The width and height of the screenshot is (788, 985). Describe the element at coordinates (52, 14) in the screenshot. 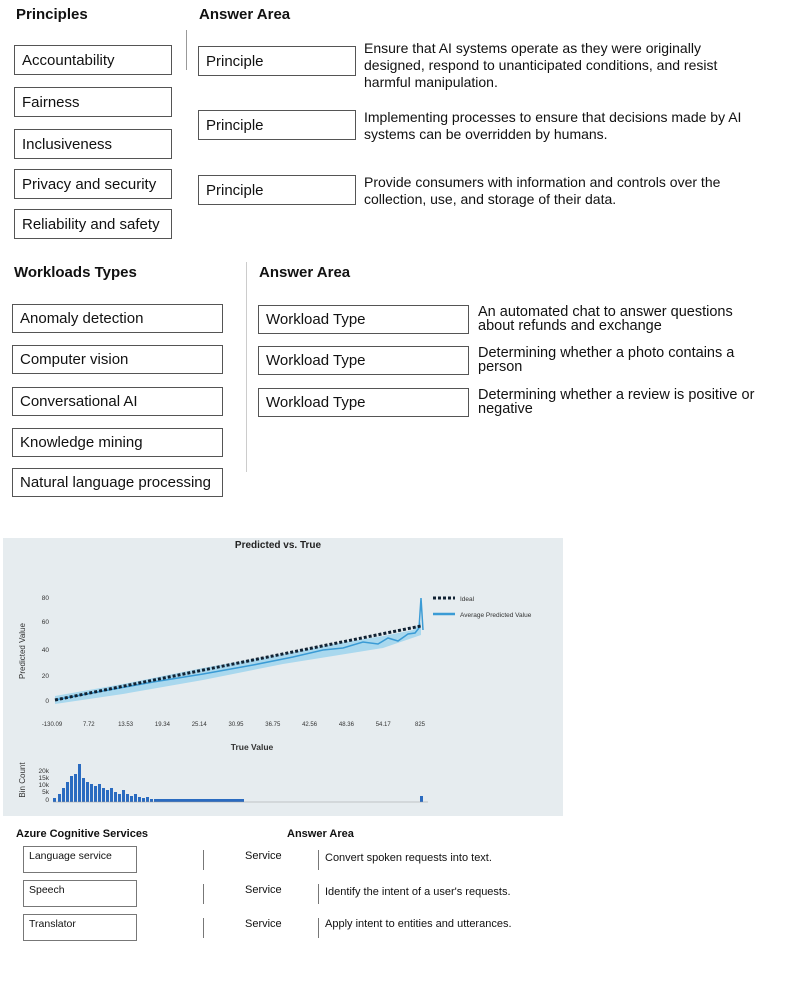

I see `principles-title: Principles` at that location.